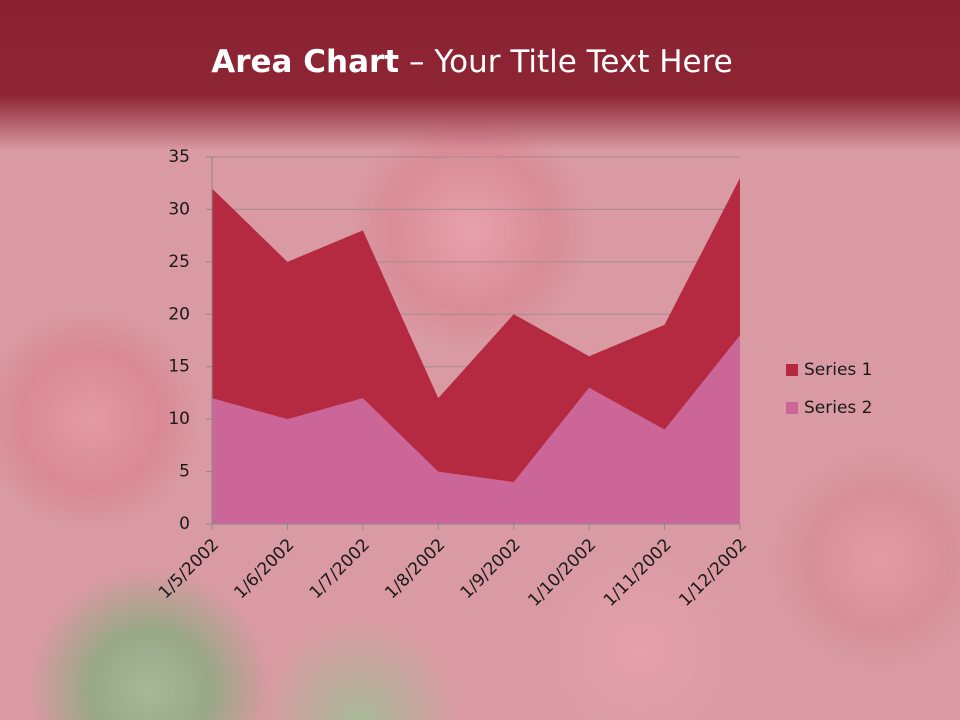  Describe the element at coordinates (264, 569) in the screenshot. I see `x-tick-label: 1/6/2002` at that location.